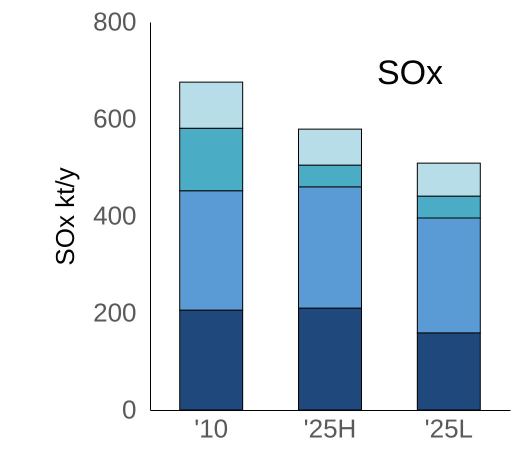 This screenshot has width=521, height=462. What do you see at coordinates (114, 21) in the screenshot?
I see `y-tick-label: 800` at bounding box center [114, 21].